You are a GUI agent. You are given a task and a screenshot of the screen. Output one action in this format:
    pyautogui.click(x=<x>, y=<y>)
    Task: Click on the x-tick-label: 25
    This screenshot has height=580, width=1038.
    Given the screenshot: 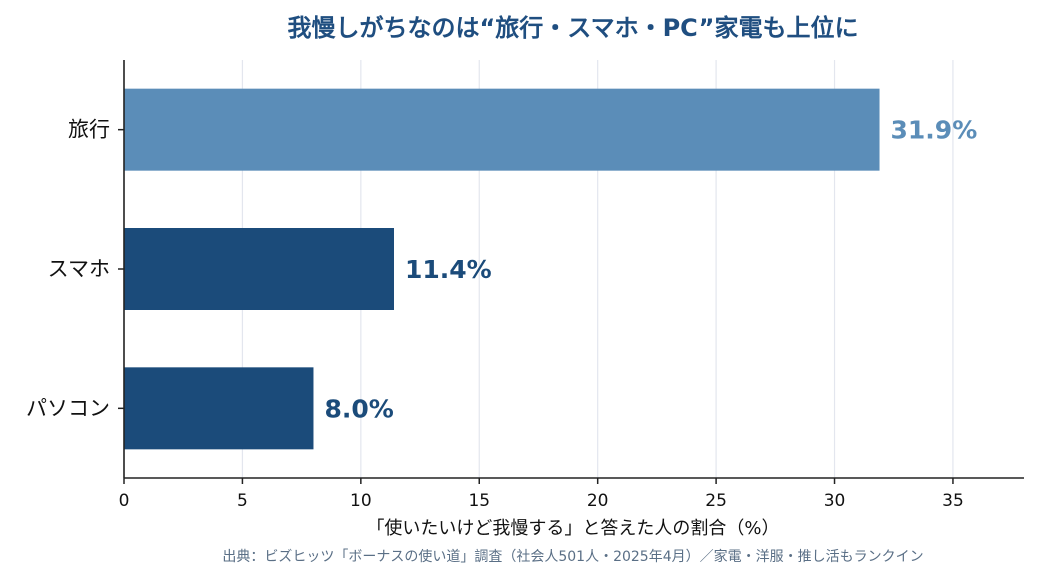 What is the action you would take?
    pyautogui.click(x=716, y=501)
    